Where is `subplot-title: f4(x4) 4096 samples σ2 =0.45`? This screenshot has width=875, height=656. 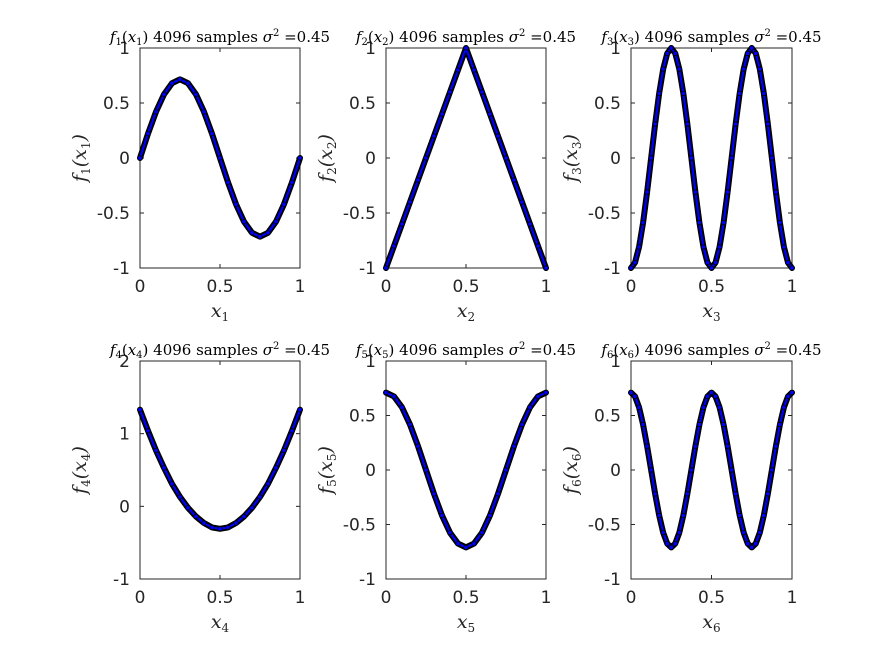
subplot-title: f4(x4) 4096 samples σ2 =0.45 is located at coordinates (219, 351).